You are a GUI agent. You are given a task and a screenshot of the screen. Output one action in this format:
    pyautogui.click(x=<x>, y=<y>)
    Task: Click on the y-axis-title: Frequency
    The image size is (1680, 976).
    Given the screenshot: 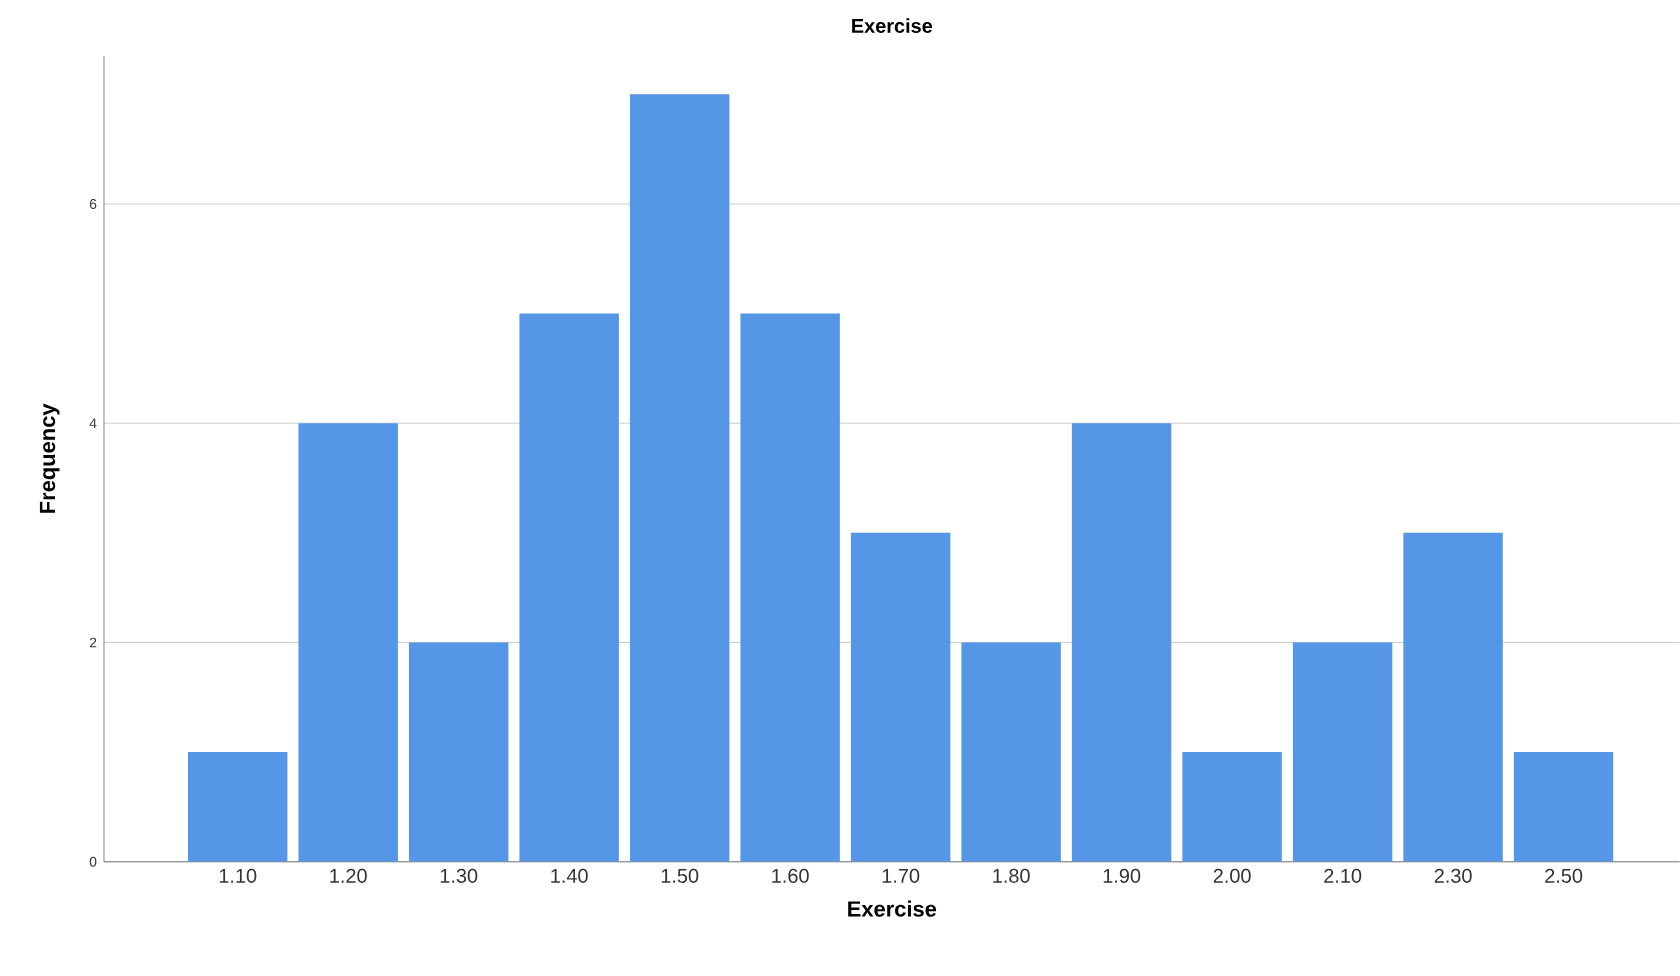 What is the action you would take?
    pyautogui.click(x=49, y=458)
    